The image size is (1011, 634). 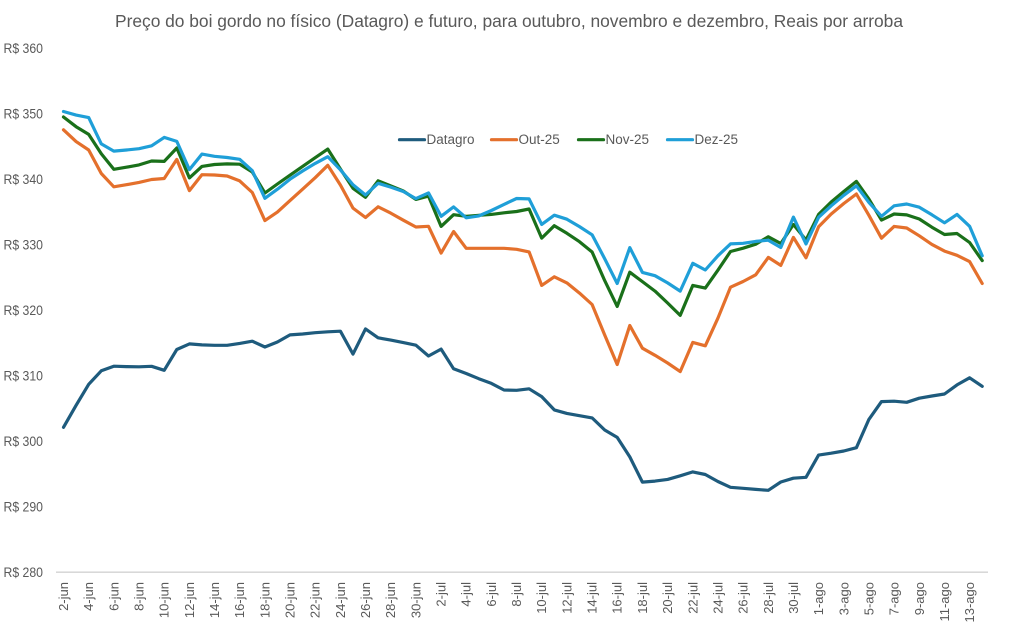 I want to click on svg-text: 22-jul, so click(x=692, y=598).